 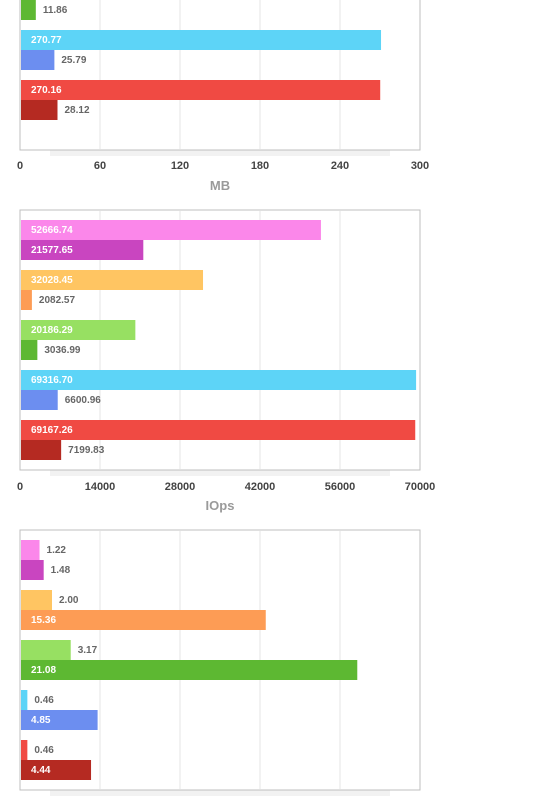 I want to click on x-tick-label: 56000, so click(x=340, y=487).